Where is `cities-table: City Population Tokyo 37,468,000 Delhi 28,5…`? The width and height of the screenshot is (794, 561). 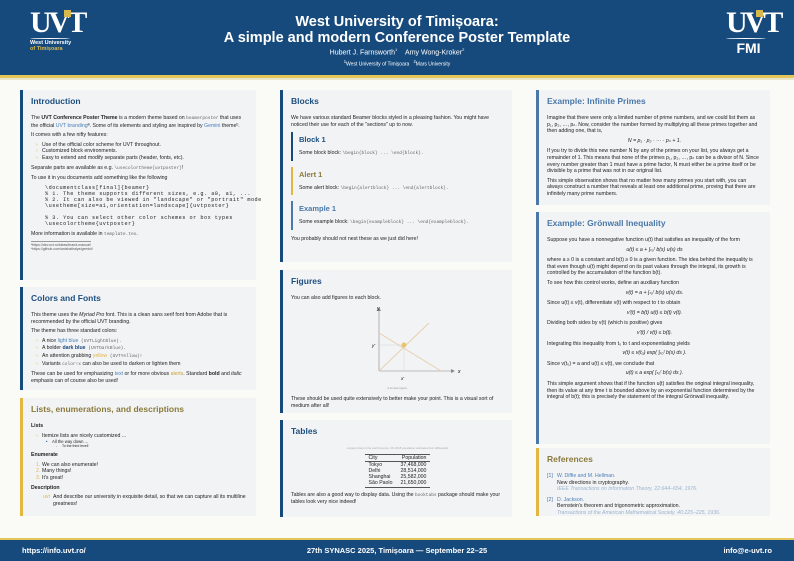
cities-table: City Population Tokyo 37,468,000 Delhi 28,5… is located at coordinates (397, 470).